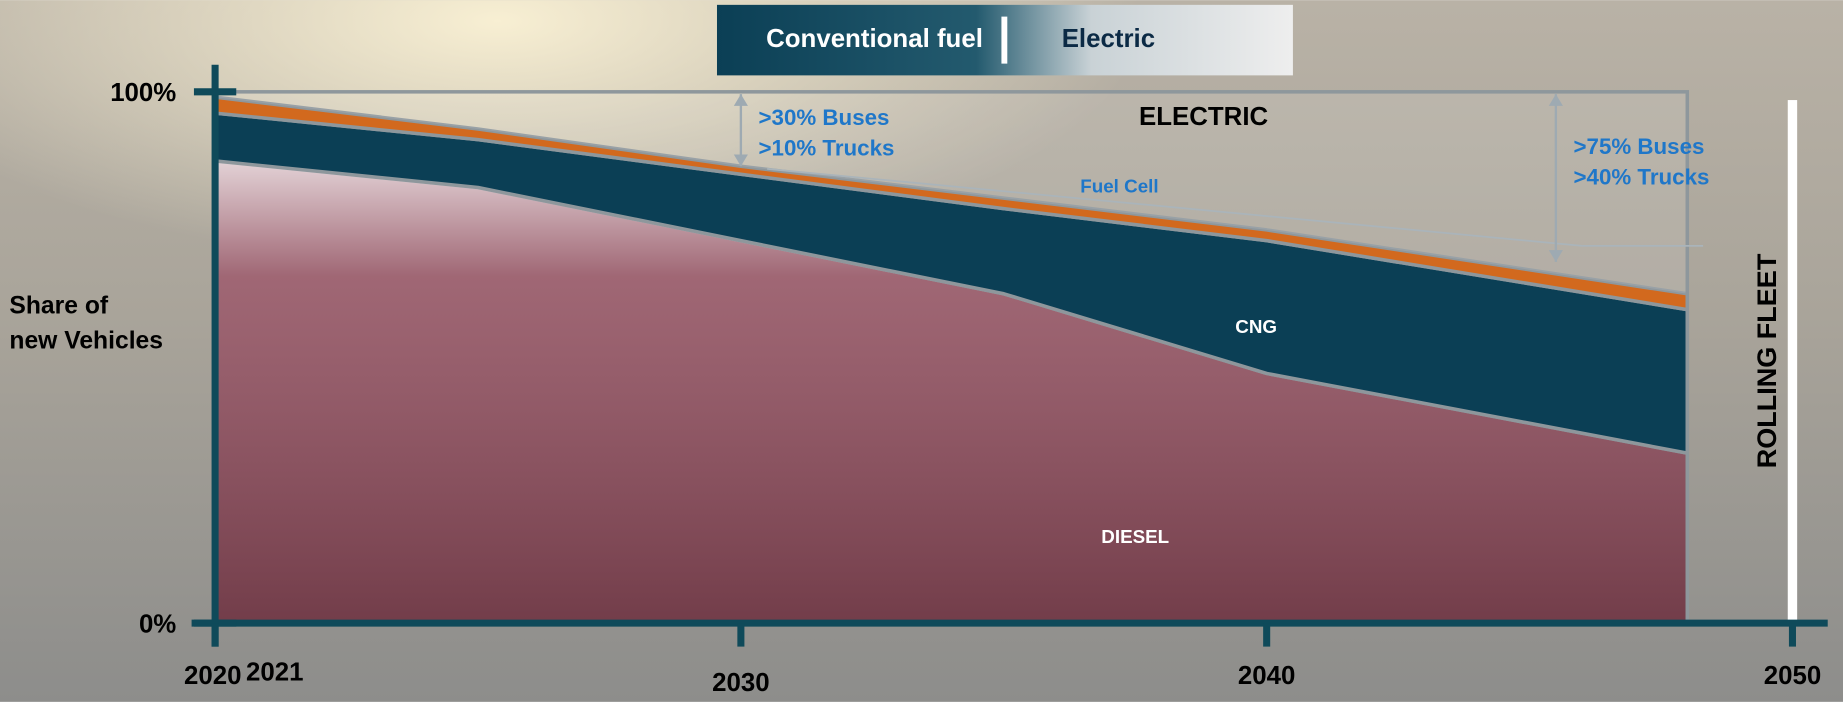  Describe the element at coordinates (1641, 177) in the screenshot. I see `annotation-text: >40% Trucks` at that location.